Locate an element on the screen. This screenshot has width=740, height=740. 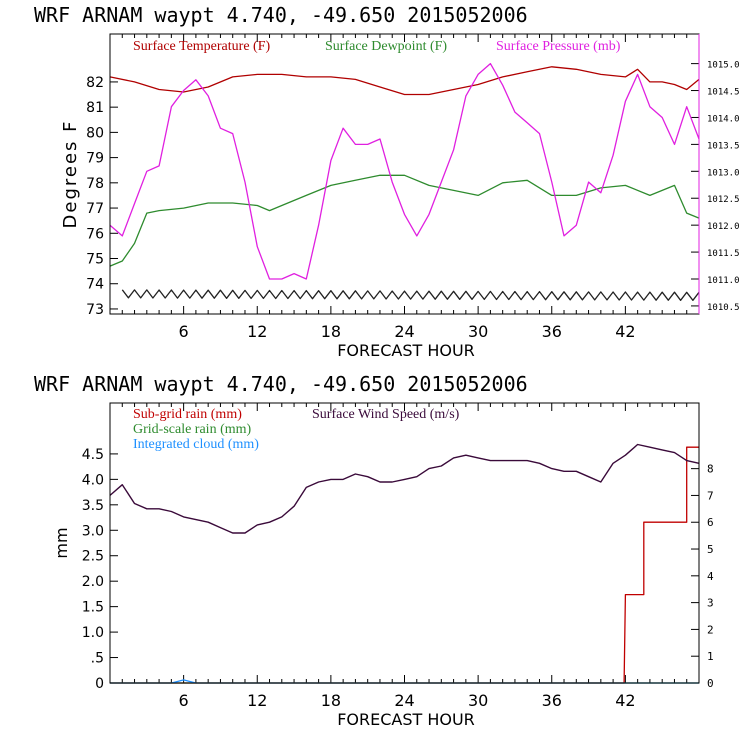
legend-surface-wind-speed: Surface Wind Speed (m/s) is located at coordinates (386, 414).